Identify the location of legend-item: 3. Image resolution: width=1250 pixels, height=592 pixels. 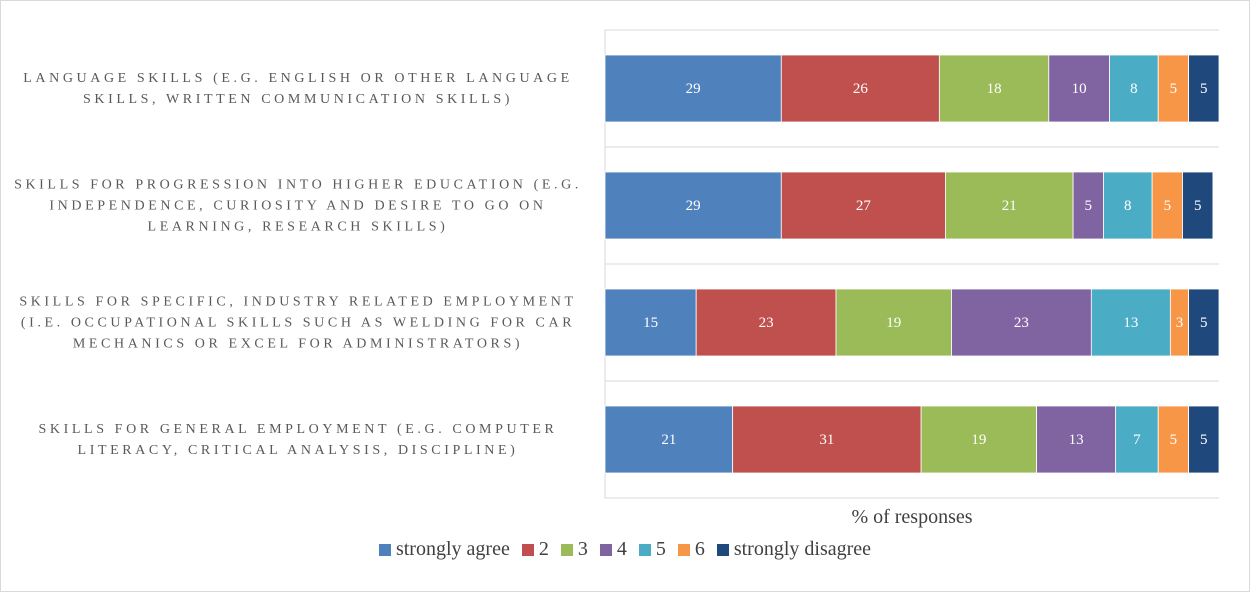
(574, 549).